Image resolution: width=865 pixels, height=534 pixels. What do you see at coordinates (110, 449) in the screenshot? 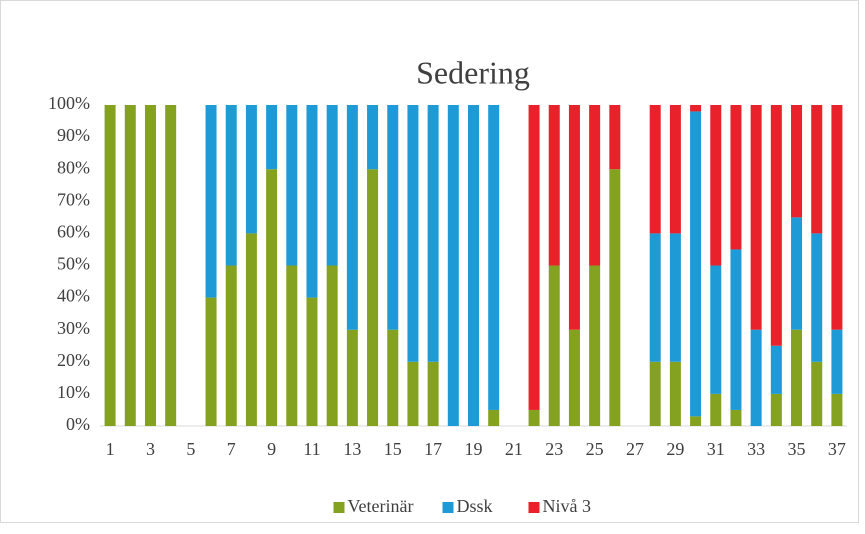
I see `x-tick-label: 1` at bounding box center [110, 449].